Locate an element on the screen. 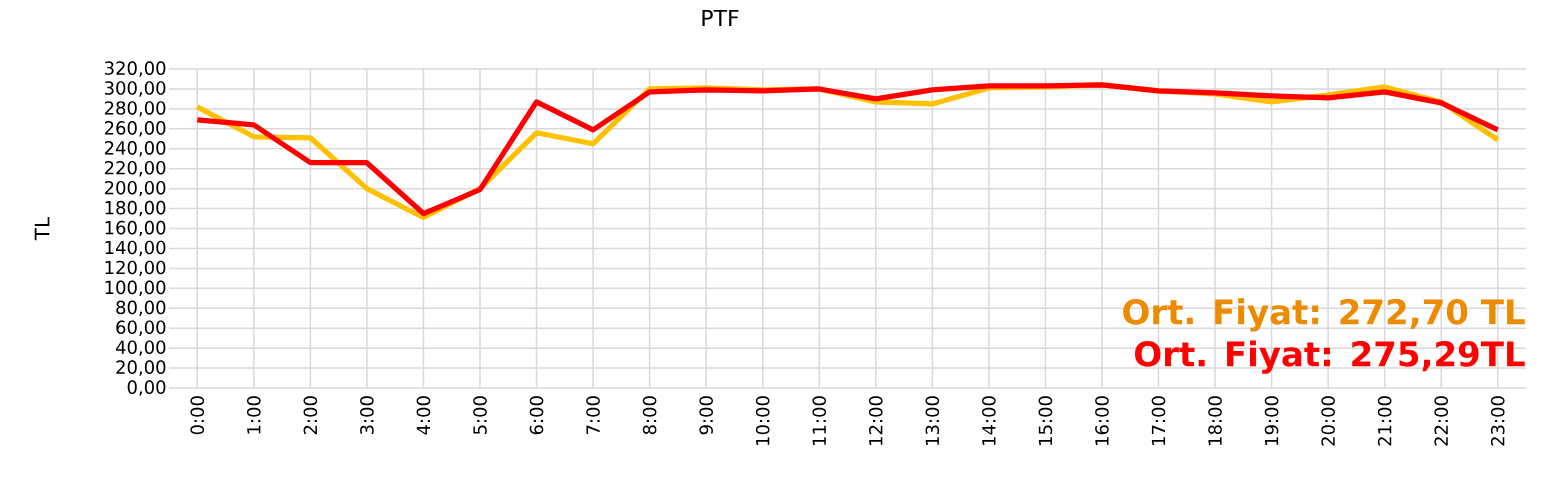  x-tick-label: 19:00 is located at coordinates (1271, 420).